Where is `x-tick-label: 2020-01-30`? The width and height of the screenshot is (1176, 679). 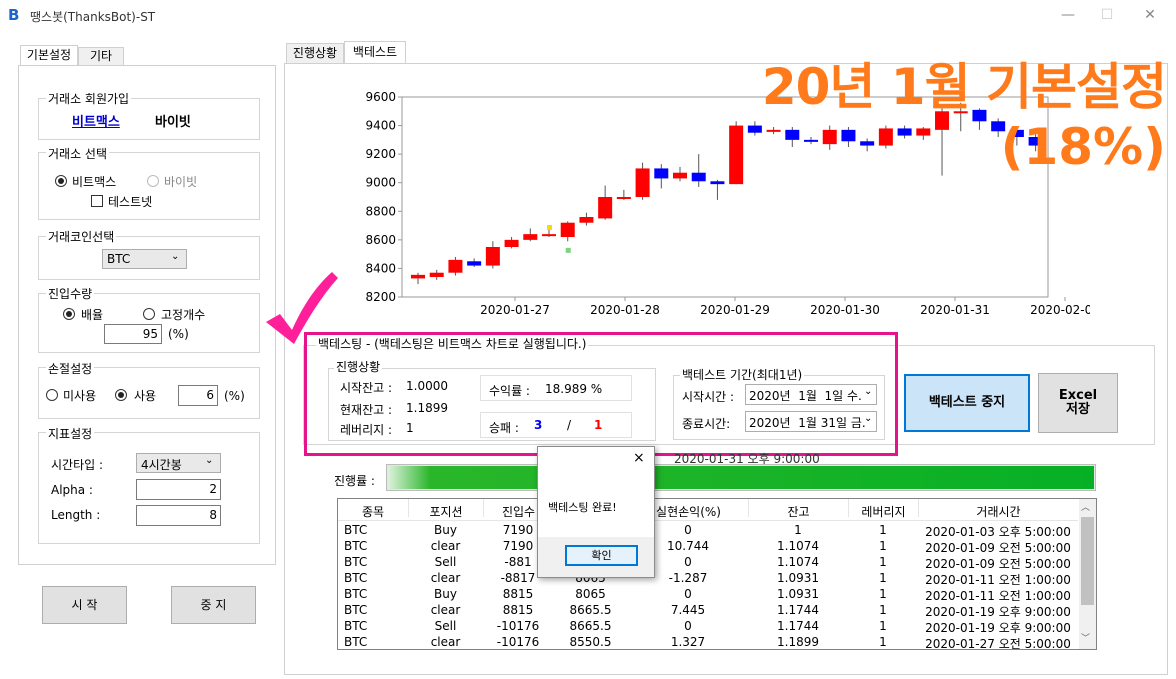
x-tick-label: 2020-01-30 is located at coordinates (845, 310).